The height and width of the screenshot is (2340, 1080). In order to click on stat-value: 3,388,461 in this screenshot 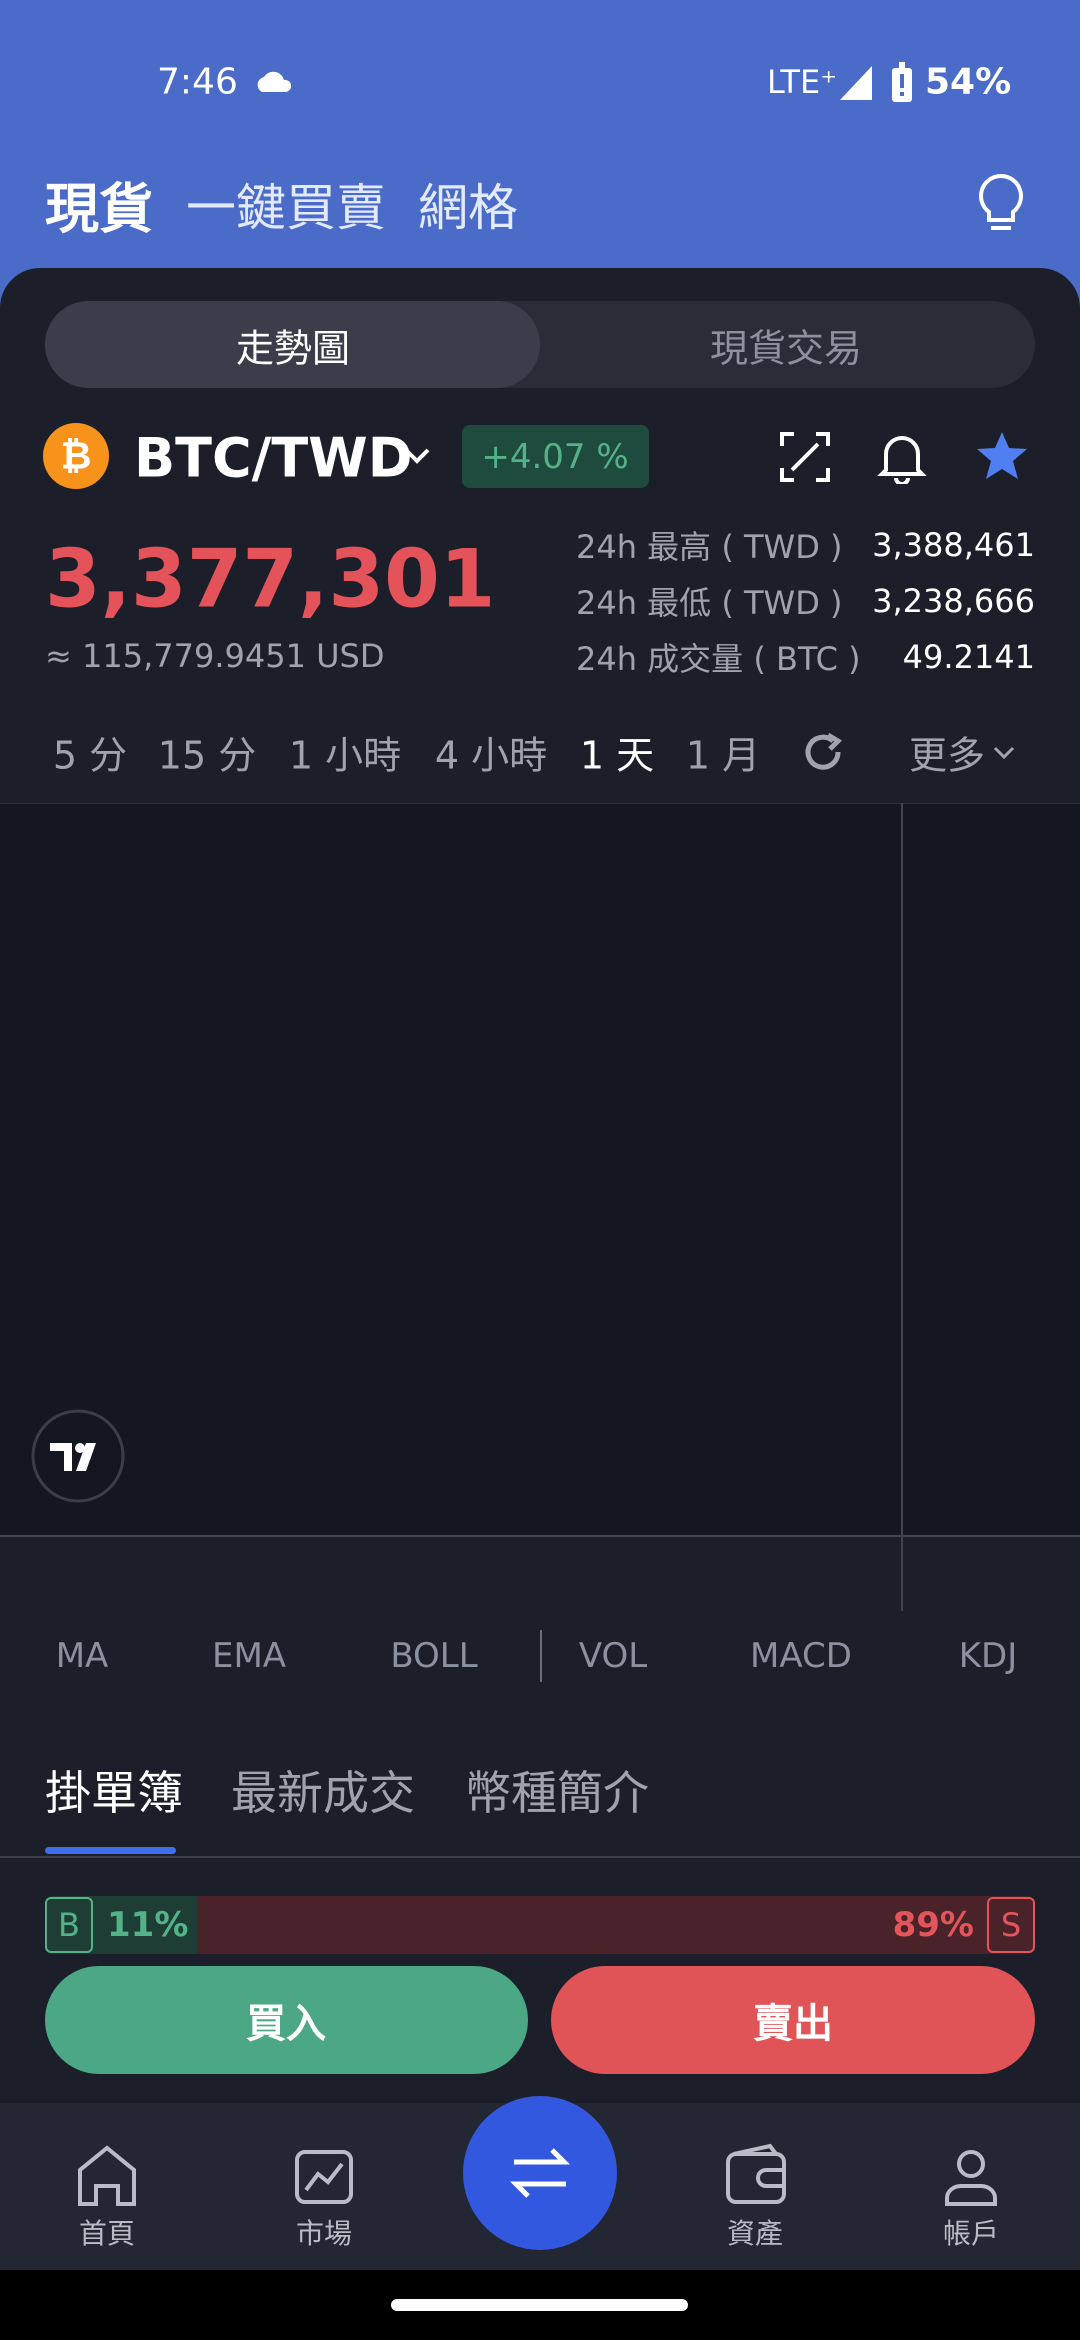, I will do `click(953, 545)`.